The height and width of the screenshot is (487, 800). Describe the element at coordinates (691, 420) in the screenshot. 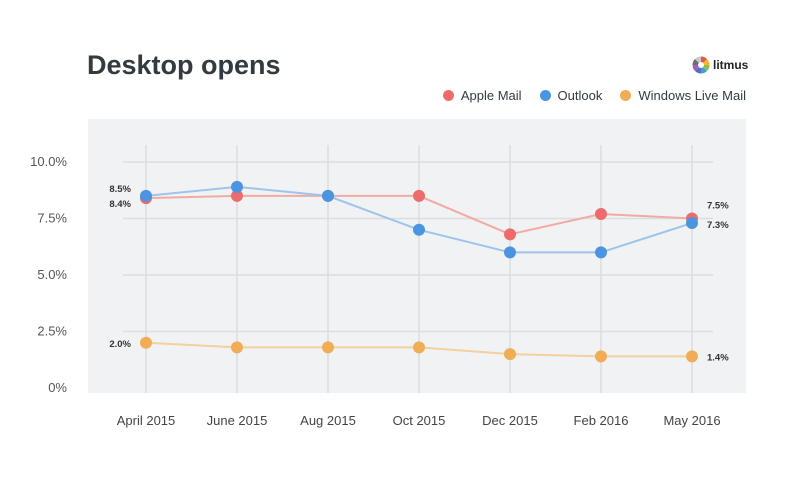

I see `x-tick-label: May 2016` at that location.